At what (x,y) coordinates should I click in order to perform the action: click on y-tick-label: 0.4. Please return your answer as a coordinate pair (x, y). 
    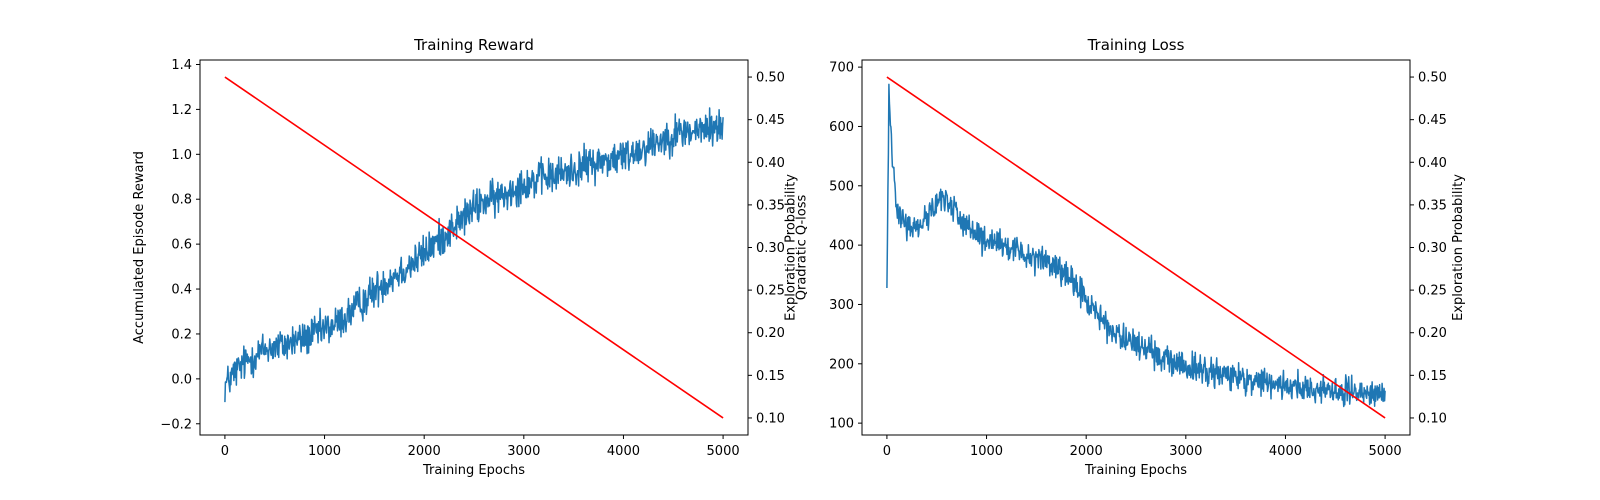
    Looking at the image, I should click on (181, 290).